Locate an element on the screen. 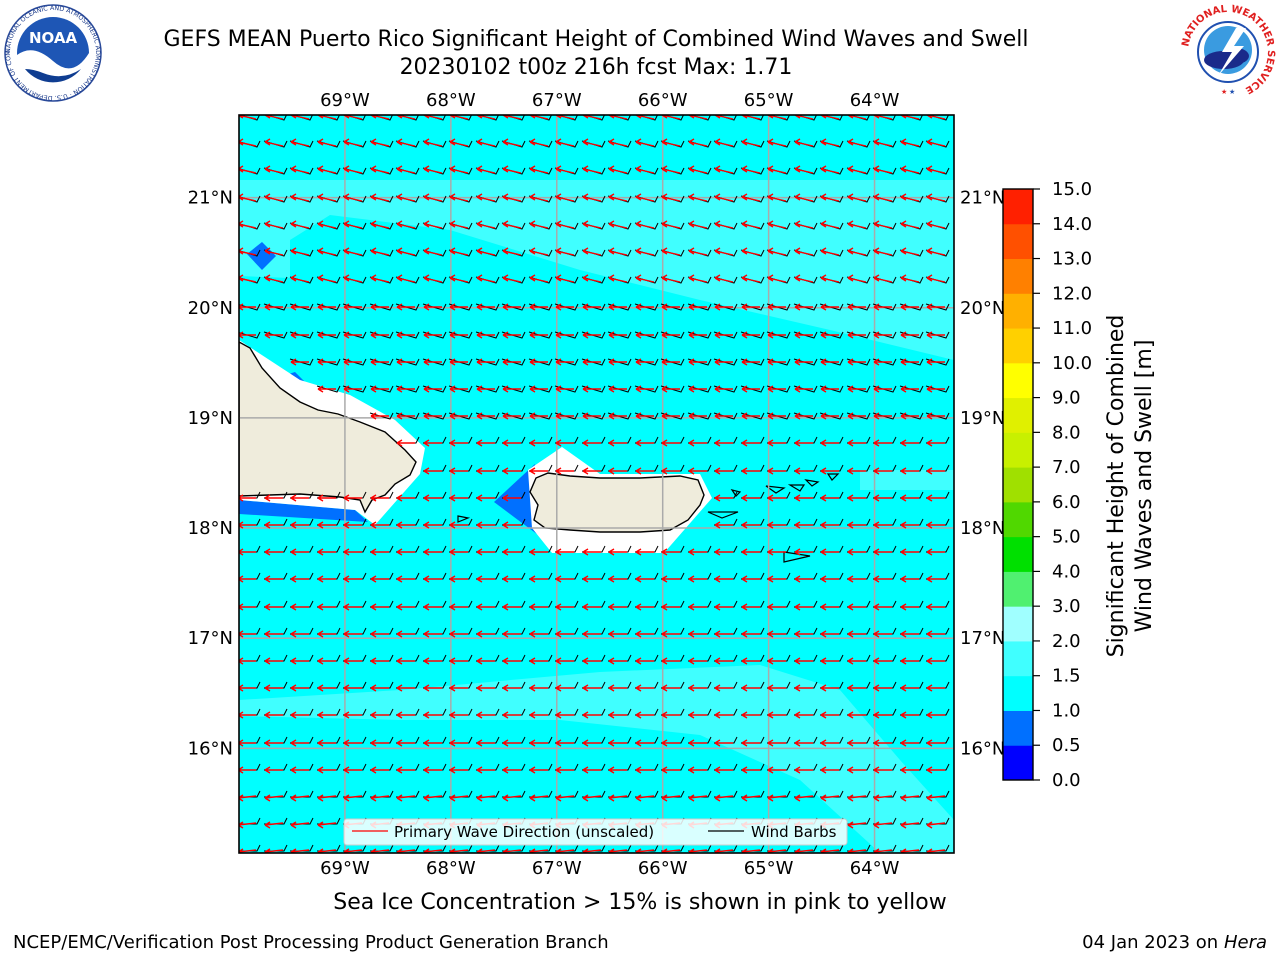 Image resolution: width=1280 pixels, height=960 pixels. lat-label-left: 19°N is located at coordinates (210, 418).